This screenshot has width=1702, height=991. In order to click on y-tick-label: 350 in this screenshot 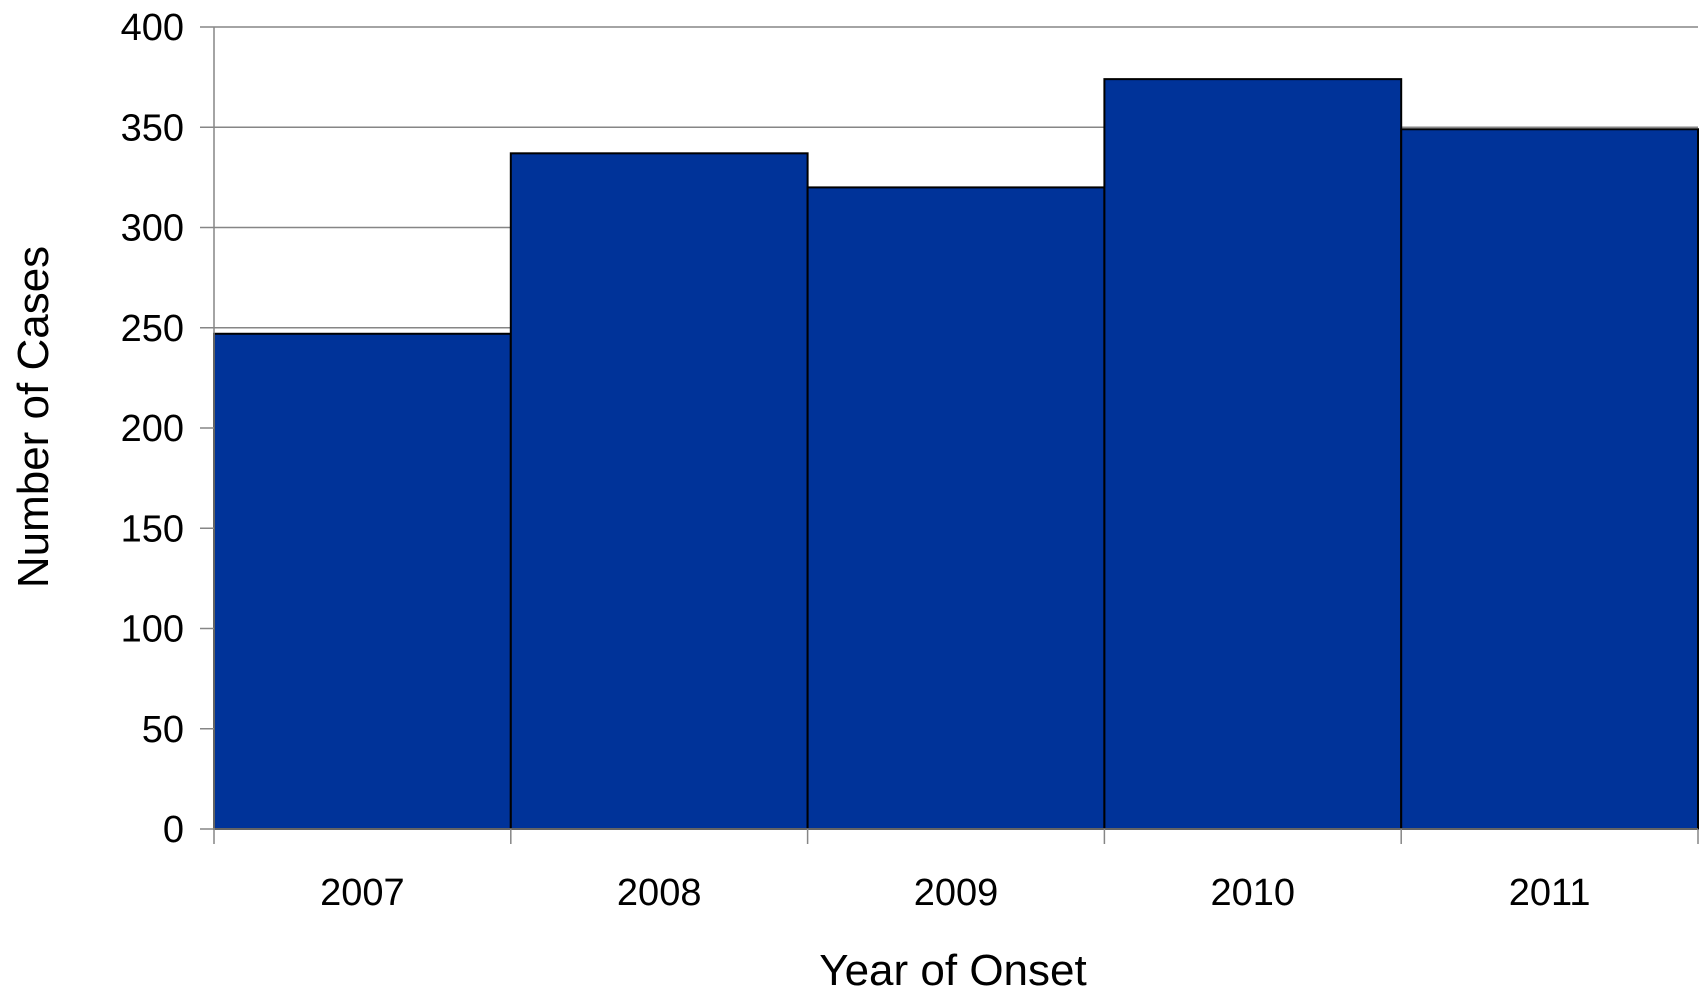, I will do `click(152, 128)`.